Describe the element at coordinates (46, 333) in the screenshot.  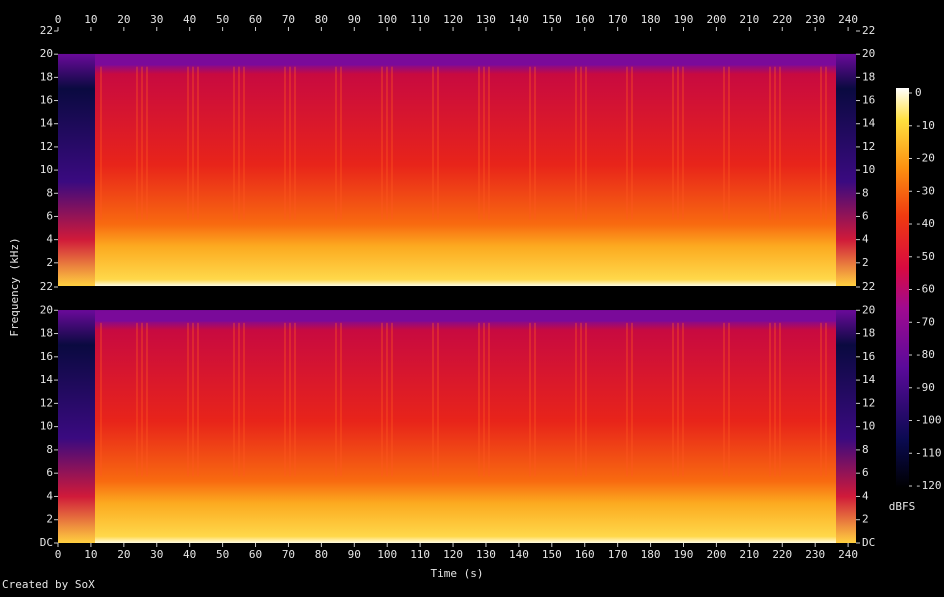
I see `y-tick-label: 18` at that location.